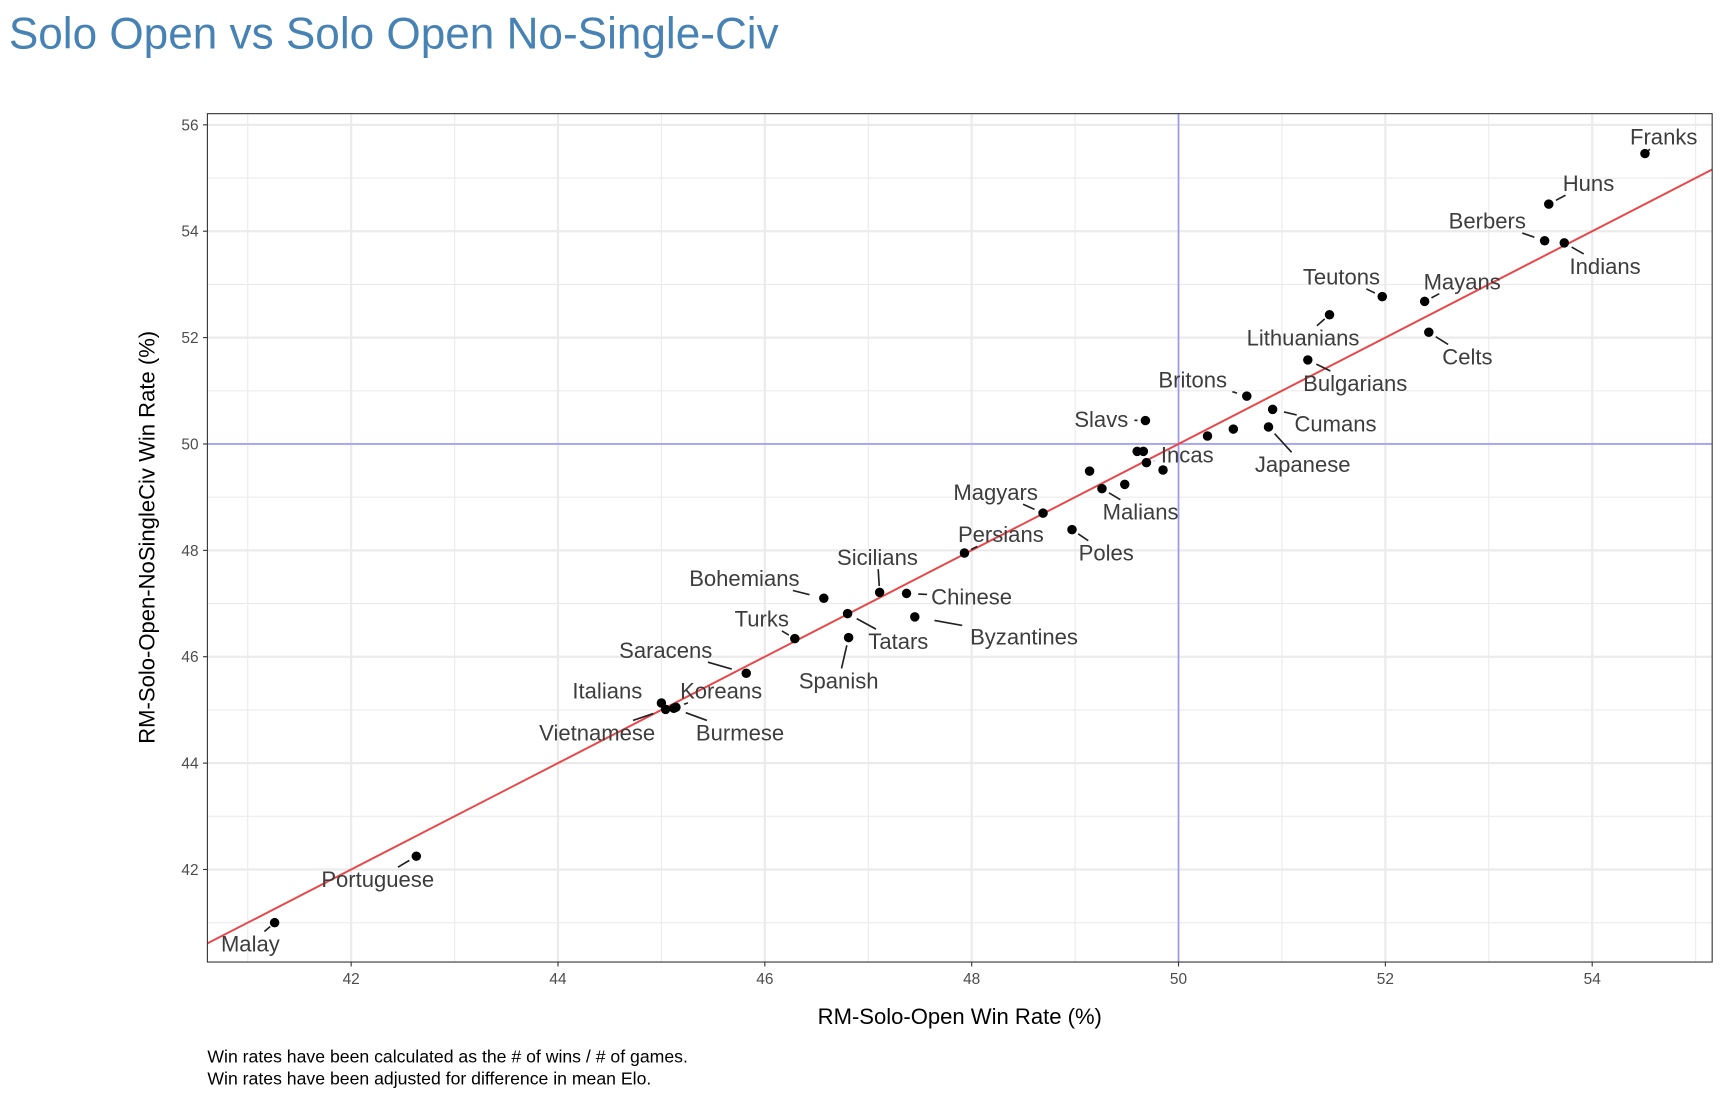  Describe the element at coordinates (1605, 266) in the screenshot. I see `point-label: Indians` at that location.